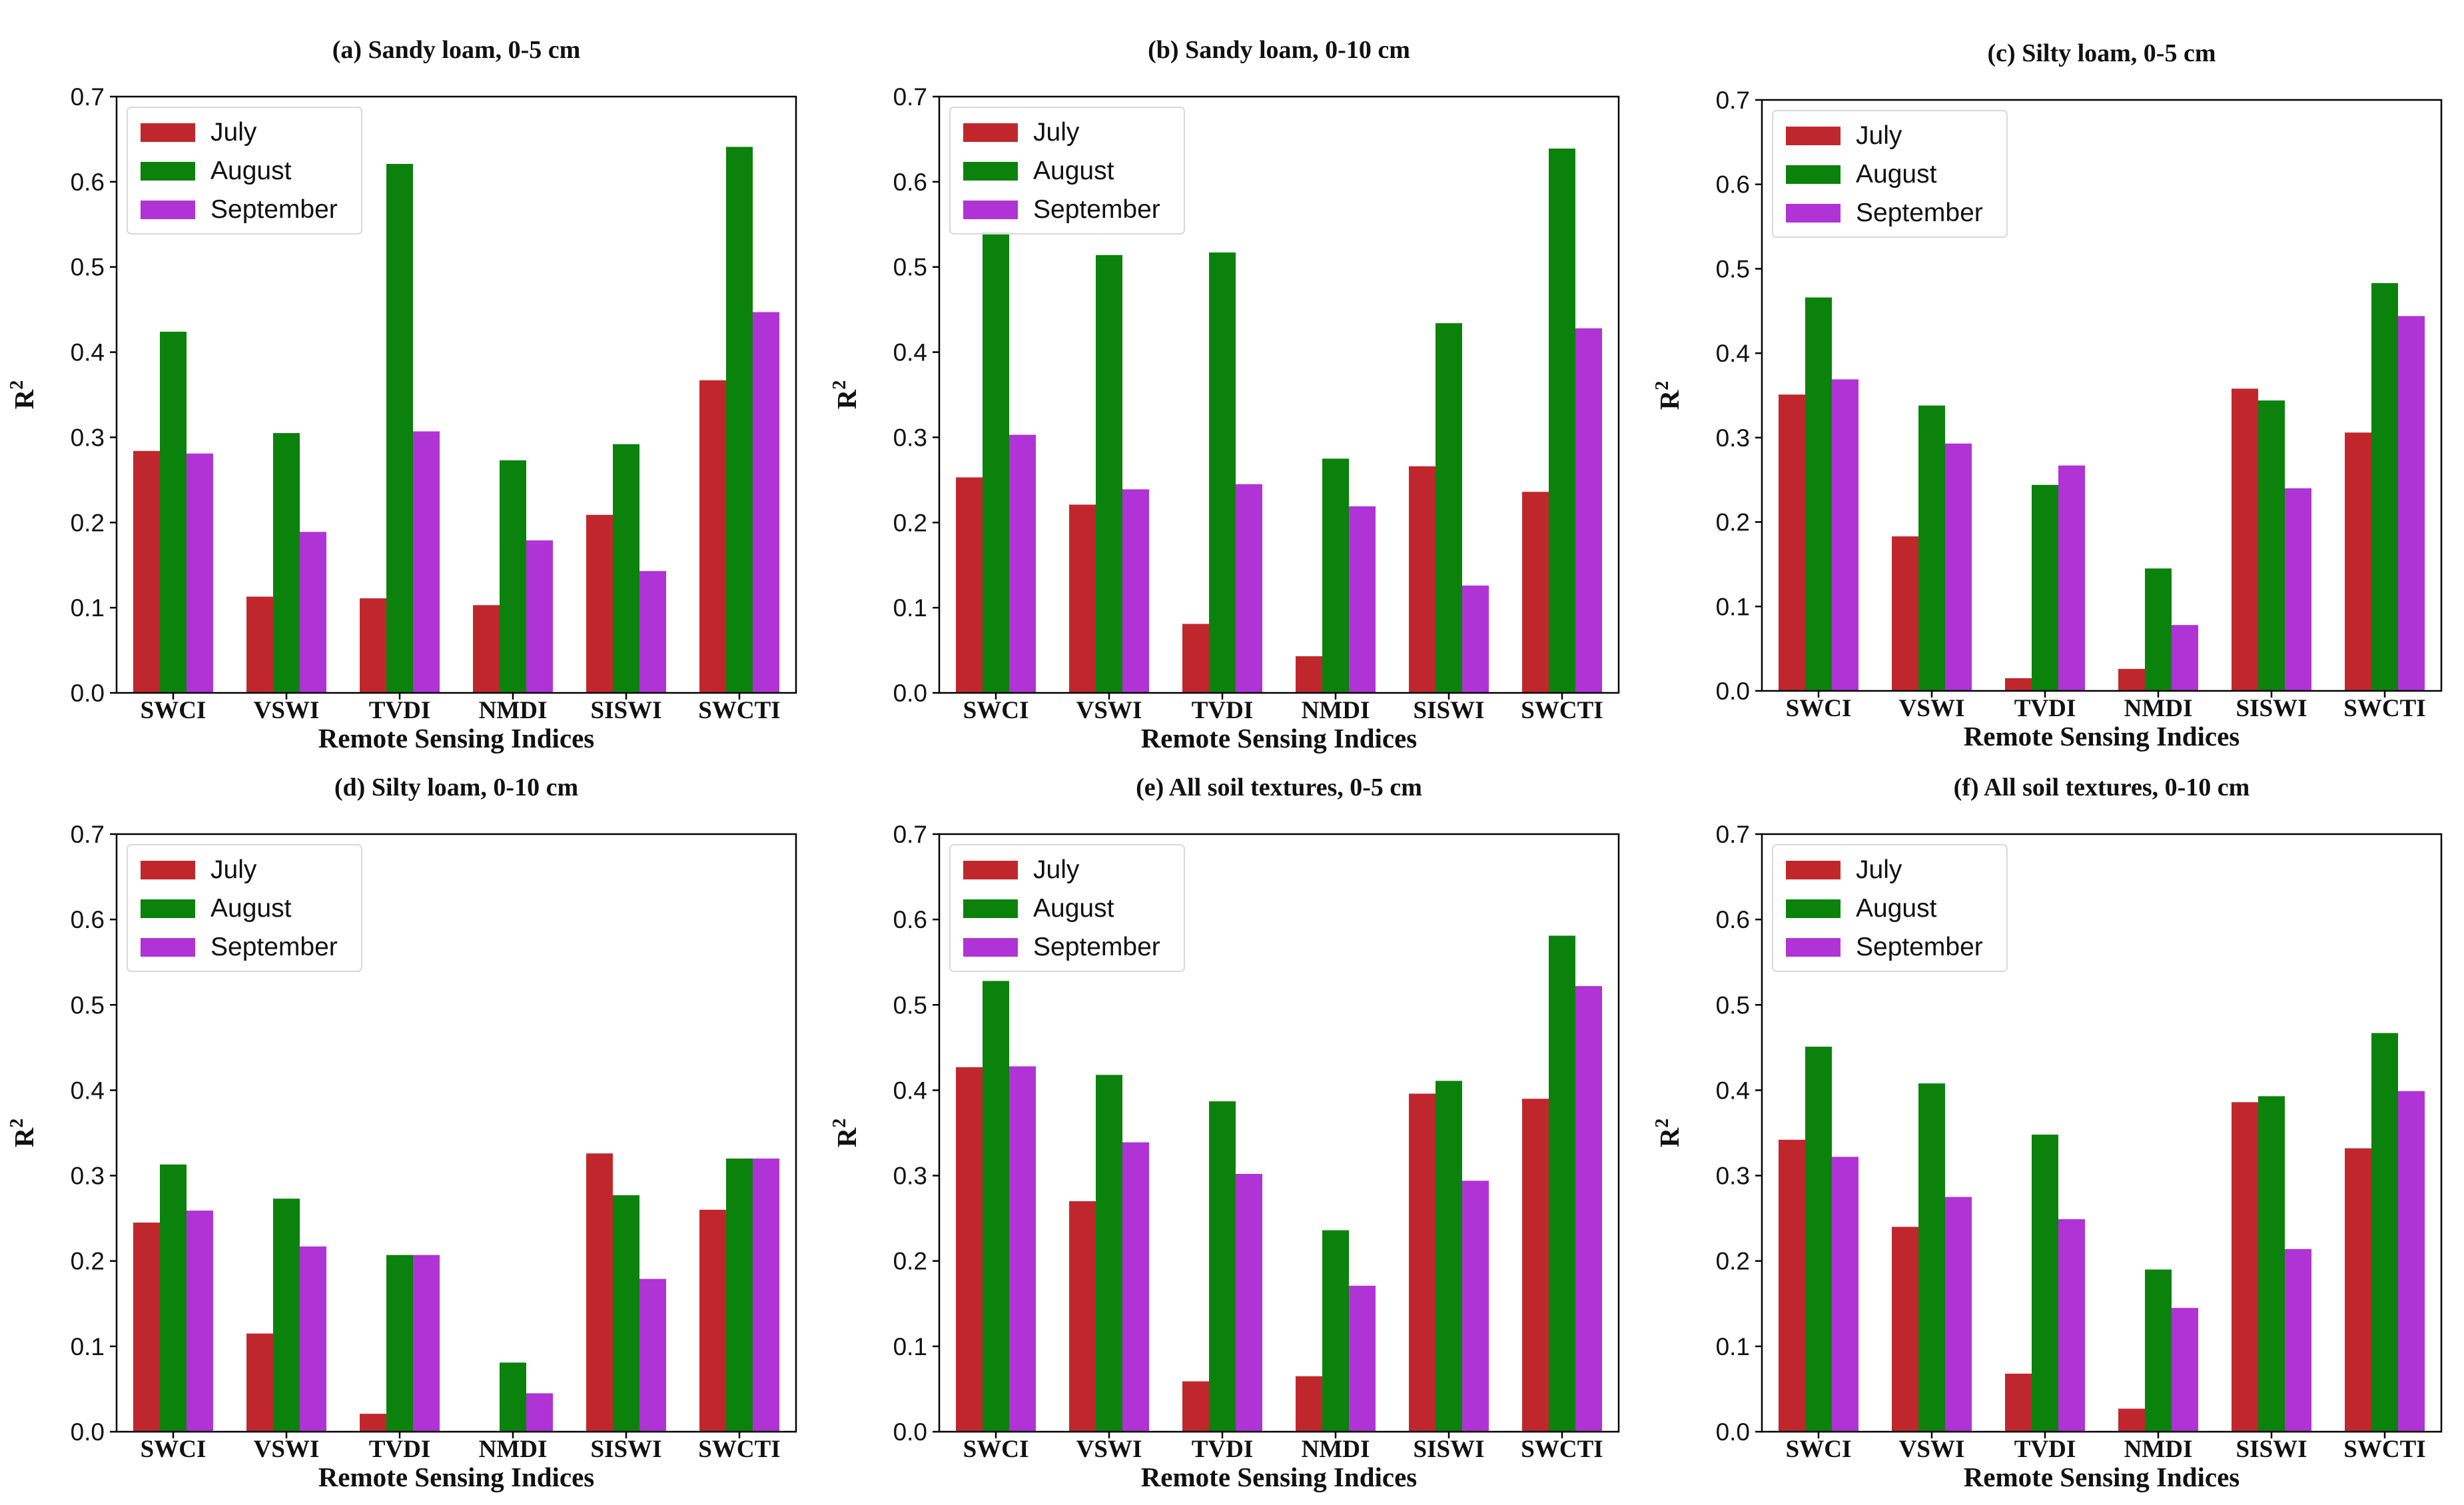 This screenshot has height=1505, width=2464. Describe the element at coordinates (513, 576) in the screenshot. I see `bar-august-nmdi` at that location.